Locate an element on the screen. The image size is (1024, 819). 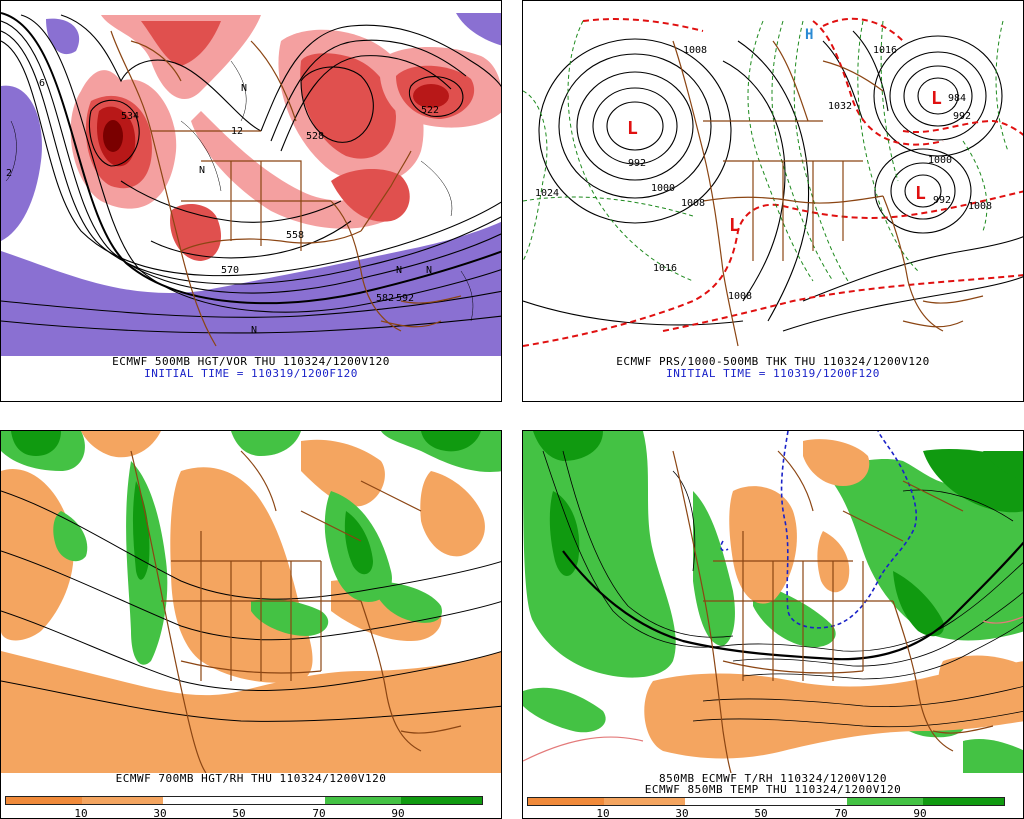
low-marker-central: L is located at coordinates (734, 225).